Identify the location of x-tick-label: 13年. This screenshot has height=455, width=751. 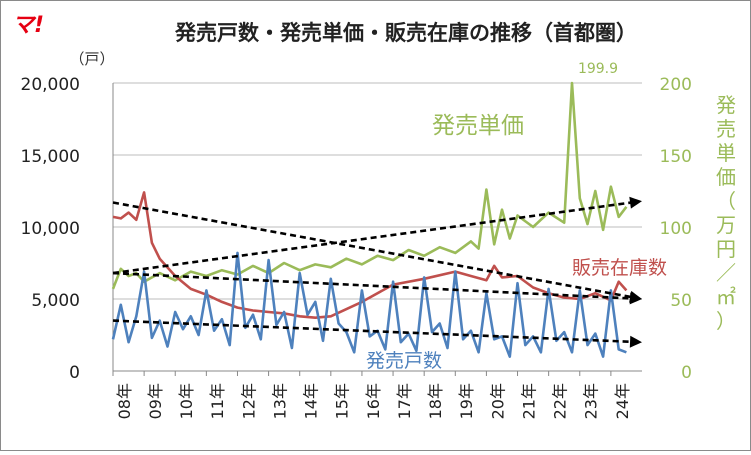
(279, 401).